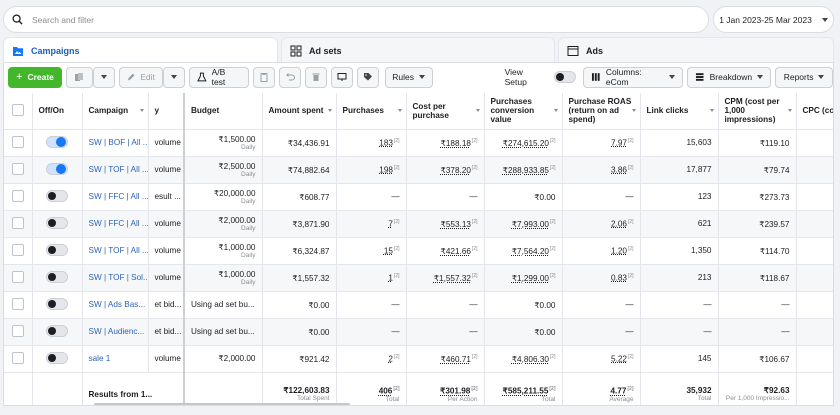 The image size is (840, 415). Describe the element at coordinates (223, 143) in the screenshot. I see `budget-cell: ₹1,500.00 Daily` at that location.